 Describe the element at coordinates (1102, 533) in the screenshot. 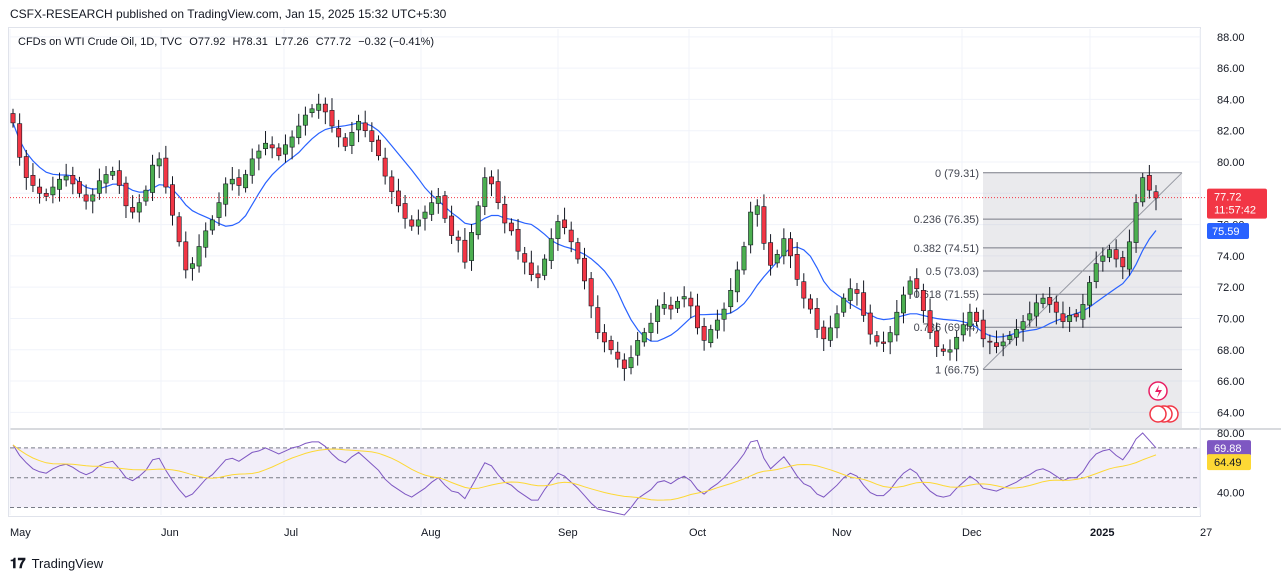

I see `time-tick-label: 2025` at that location.